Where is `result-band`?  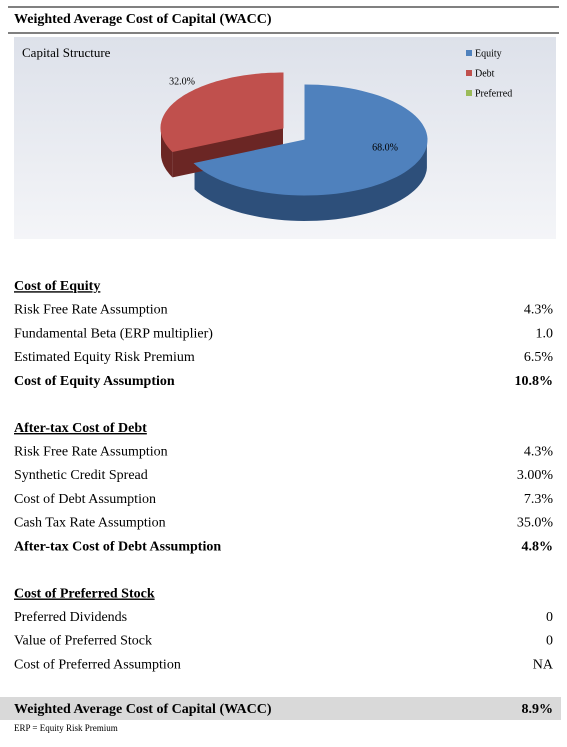 result-band is located at coordinates (280, 708).